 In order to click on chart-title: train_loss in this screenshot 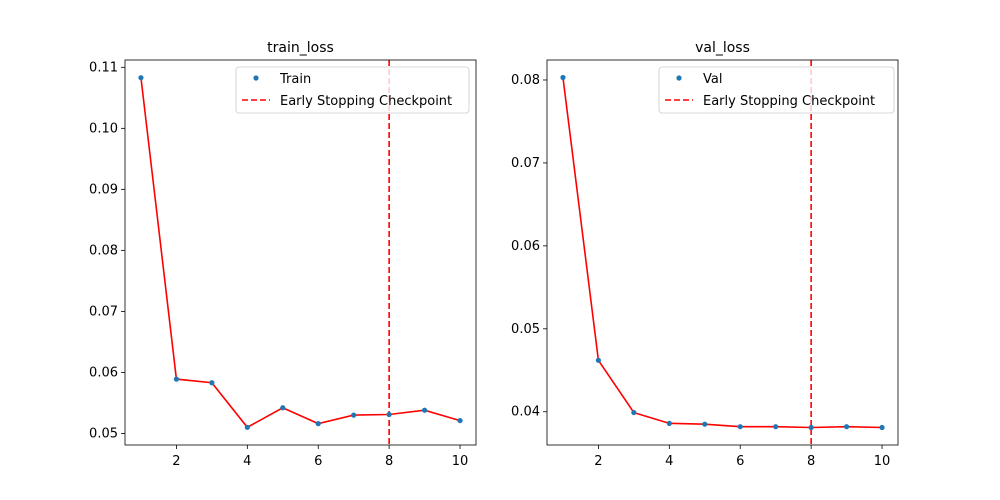, I will do `click(300, 48)`.